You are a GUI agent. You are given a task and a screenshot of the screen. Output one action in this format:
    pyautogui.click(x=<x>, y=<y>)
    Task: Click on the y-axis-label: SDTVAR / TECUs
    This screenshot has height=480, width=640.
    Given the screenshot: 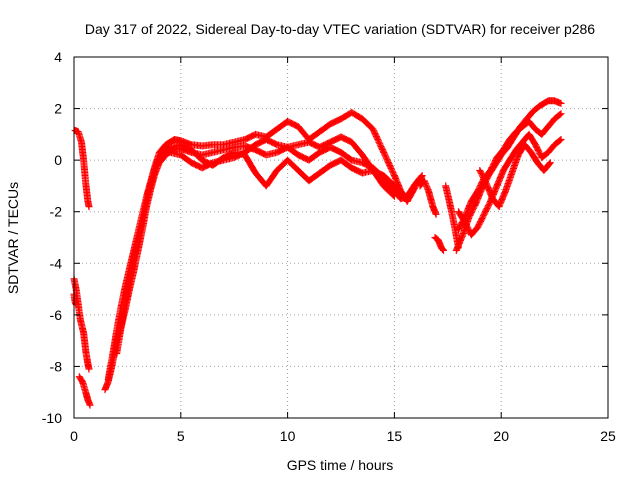 What is the action you would take?
    pyautogui.click(x=13, y=238)
    